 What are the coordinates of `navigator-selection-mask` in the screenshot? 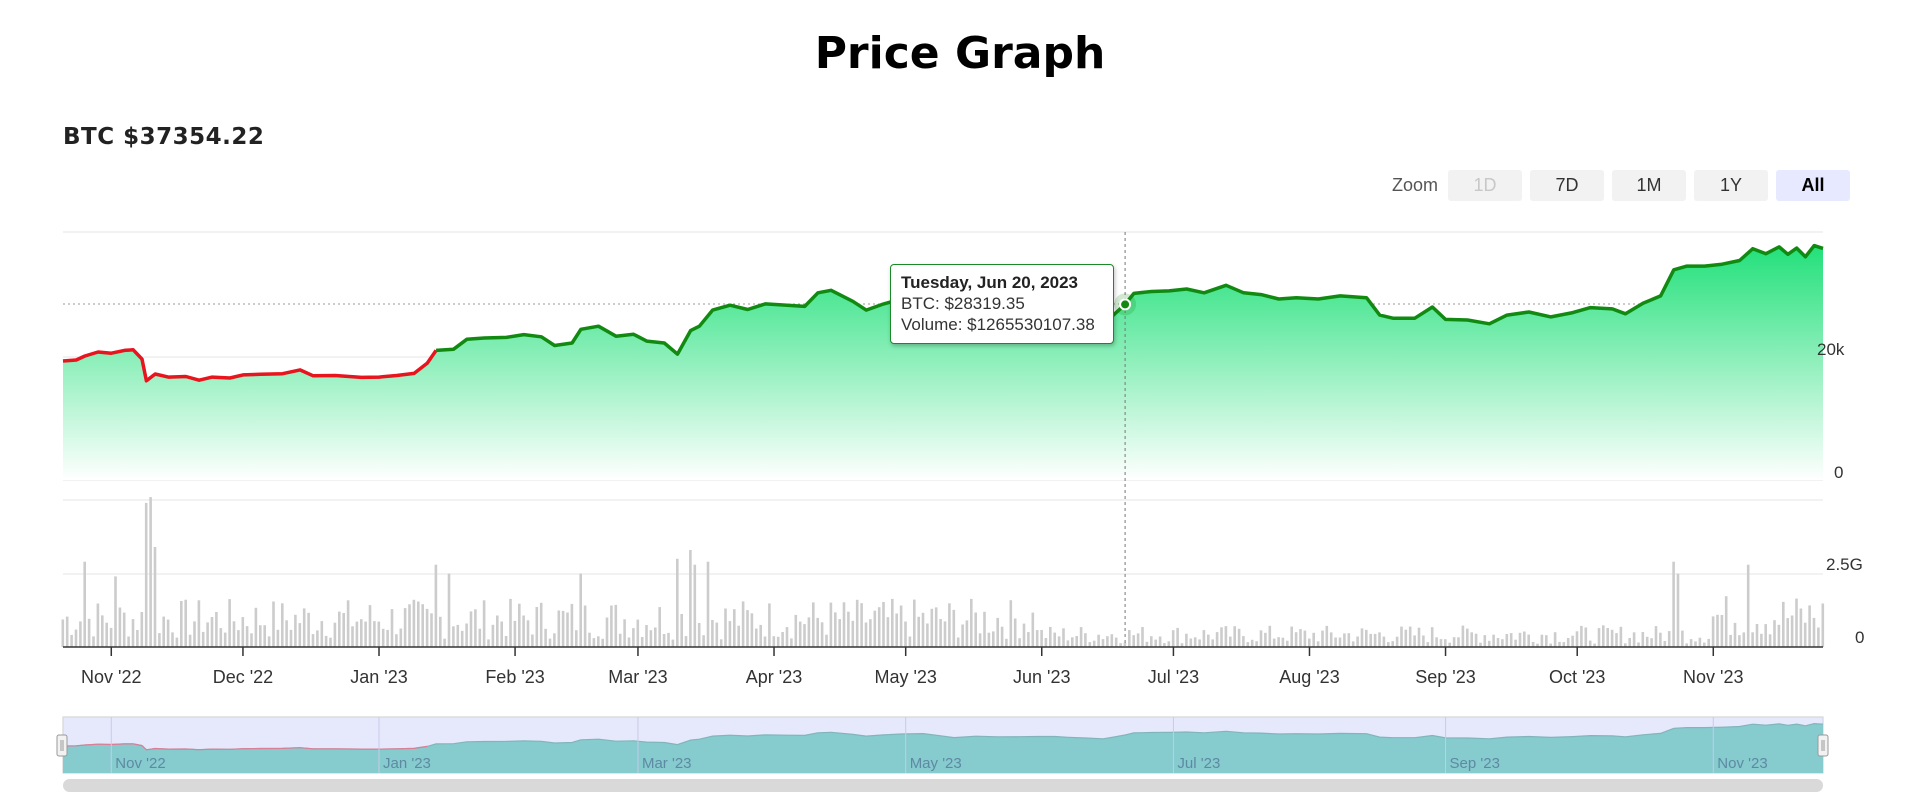 It's located at (943, 745).